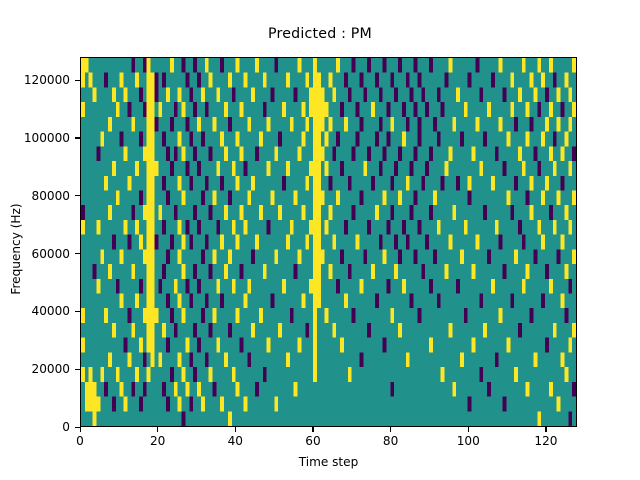  What do you see at coordinates (328, 462) in the screenshot?
I see `x-axis-label: Time step` at bounding box center [328, 462].